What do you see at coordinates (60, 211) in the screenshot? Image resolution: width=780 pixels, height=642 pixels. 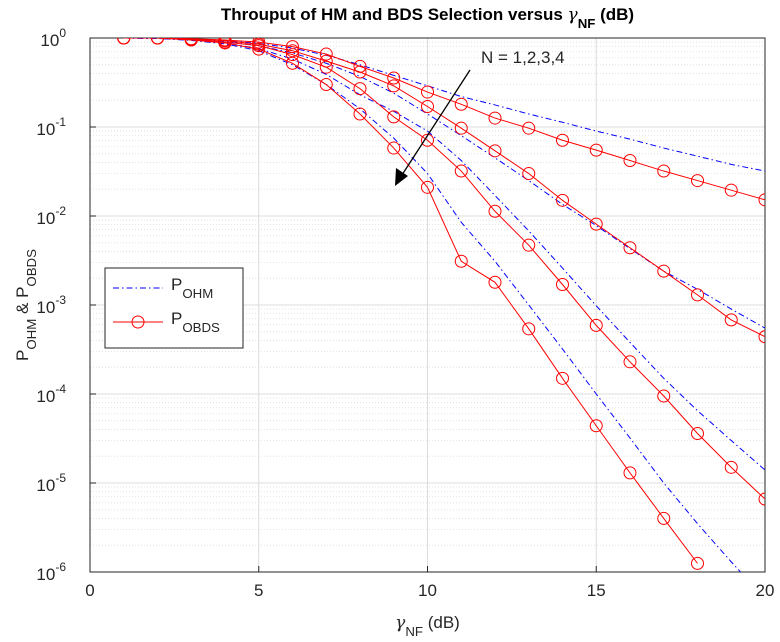 I see `tick-exponent: -2` at bounding box center [60, 211].